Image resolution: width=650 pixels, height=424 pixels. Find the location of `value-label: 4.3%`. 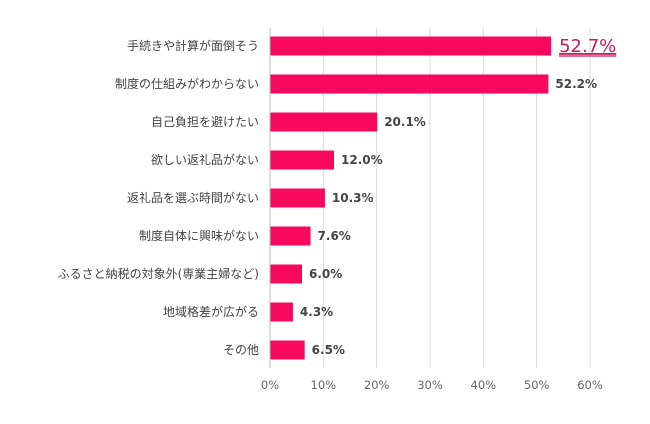

value-label: 4.3% is located at coordinates (316, 312).